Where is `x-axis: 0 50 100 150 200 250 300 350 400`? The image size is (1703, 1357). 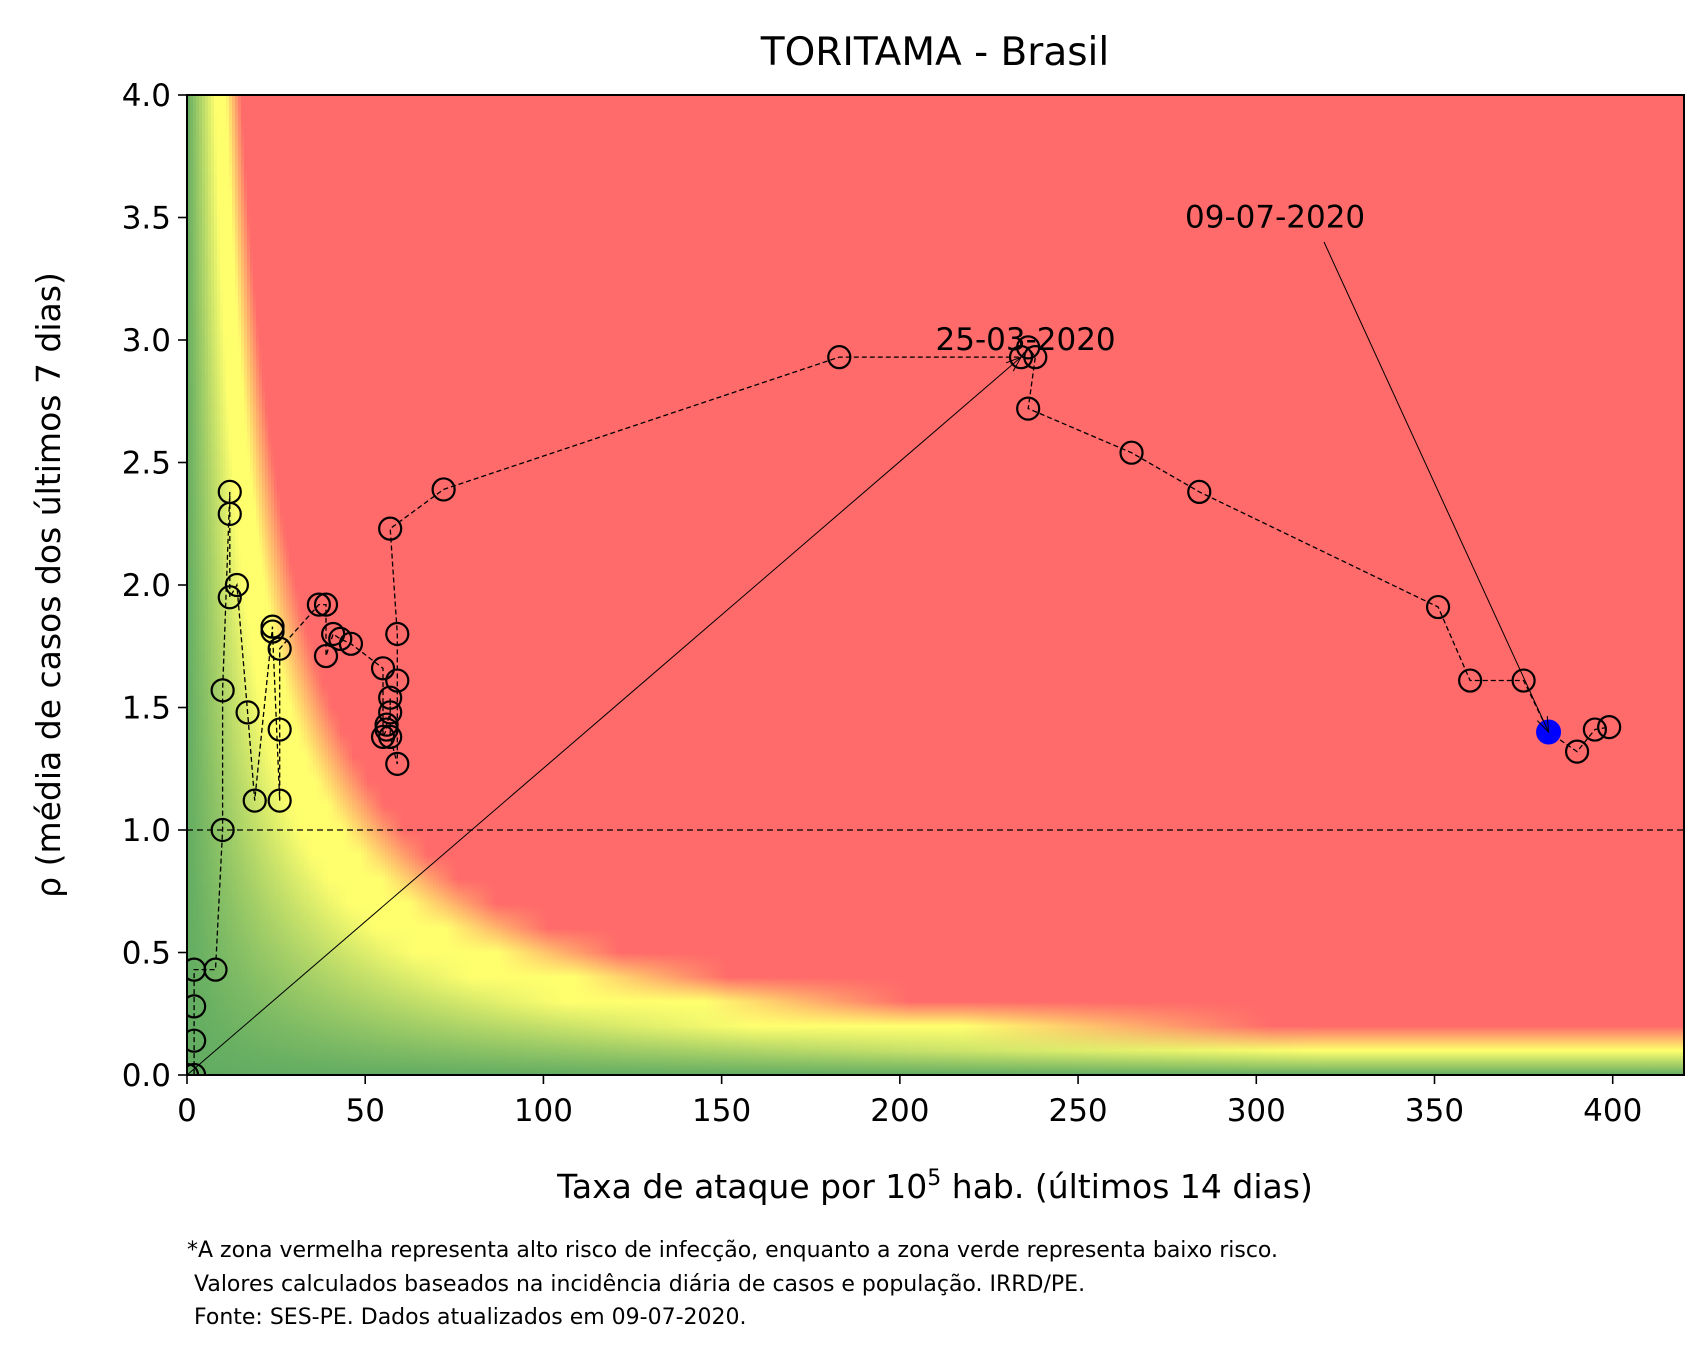
x-axis: 0 50 100 150 200 250 300 350 400 is located at coordinates (909, 1102).